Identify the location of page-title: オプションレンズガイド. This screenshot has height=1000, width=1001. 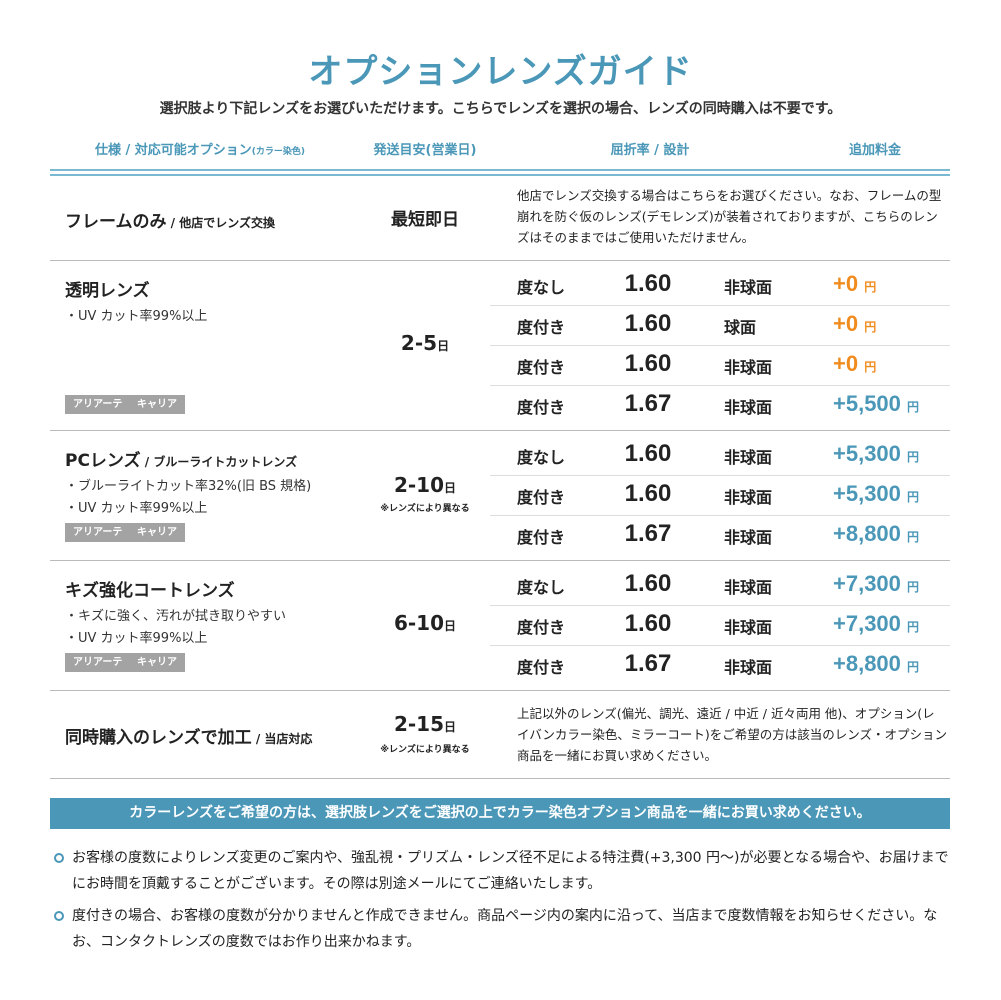
(500, 72).